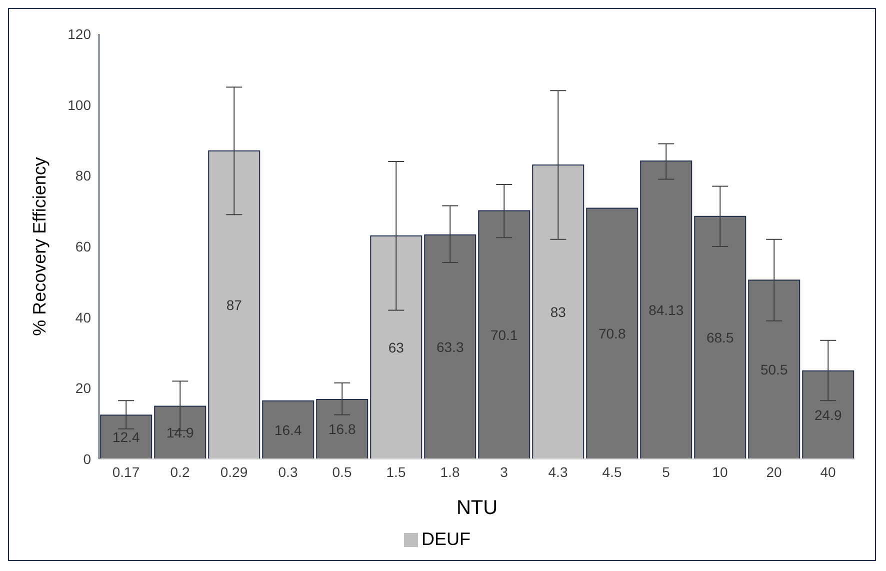 This screenshot has height=571, width=886. What do you see at coordinates (342, 429) in the screenshot?
I see `data-label: 16.8` at bounding box center [342, 429].